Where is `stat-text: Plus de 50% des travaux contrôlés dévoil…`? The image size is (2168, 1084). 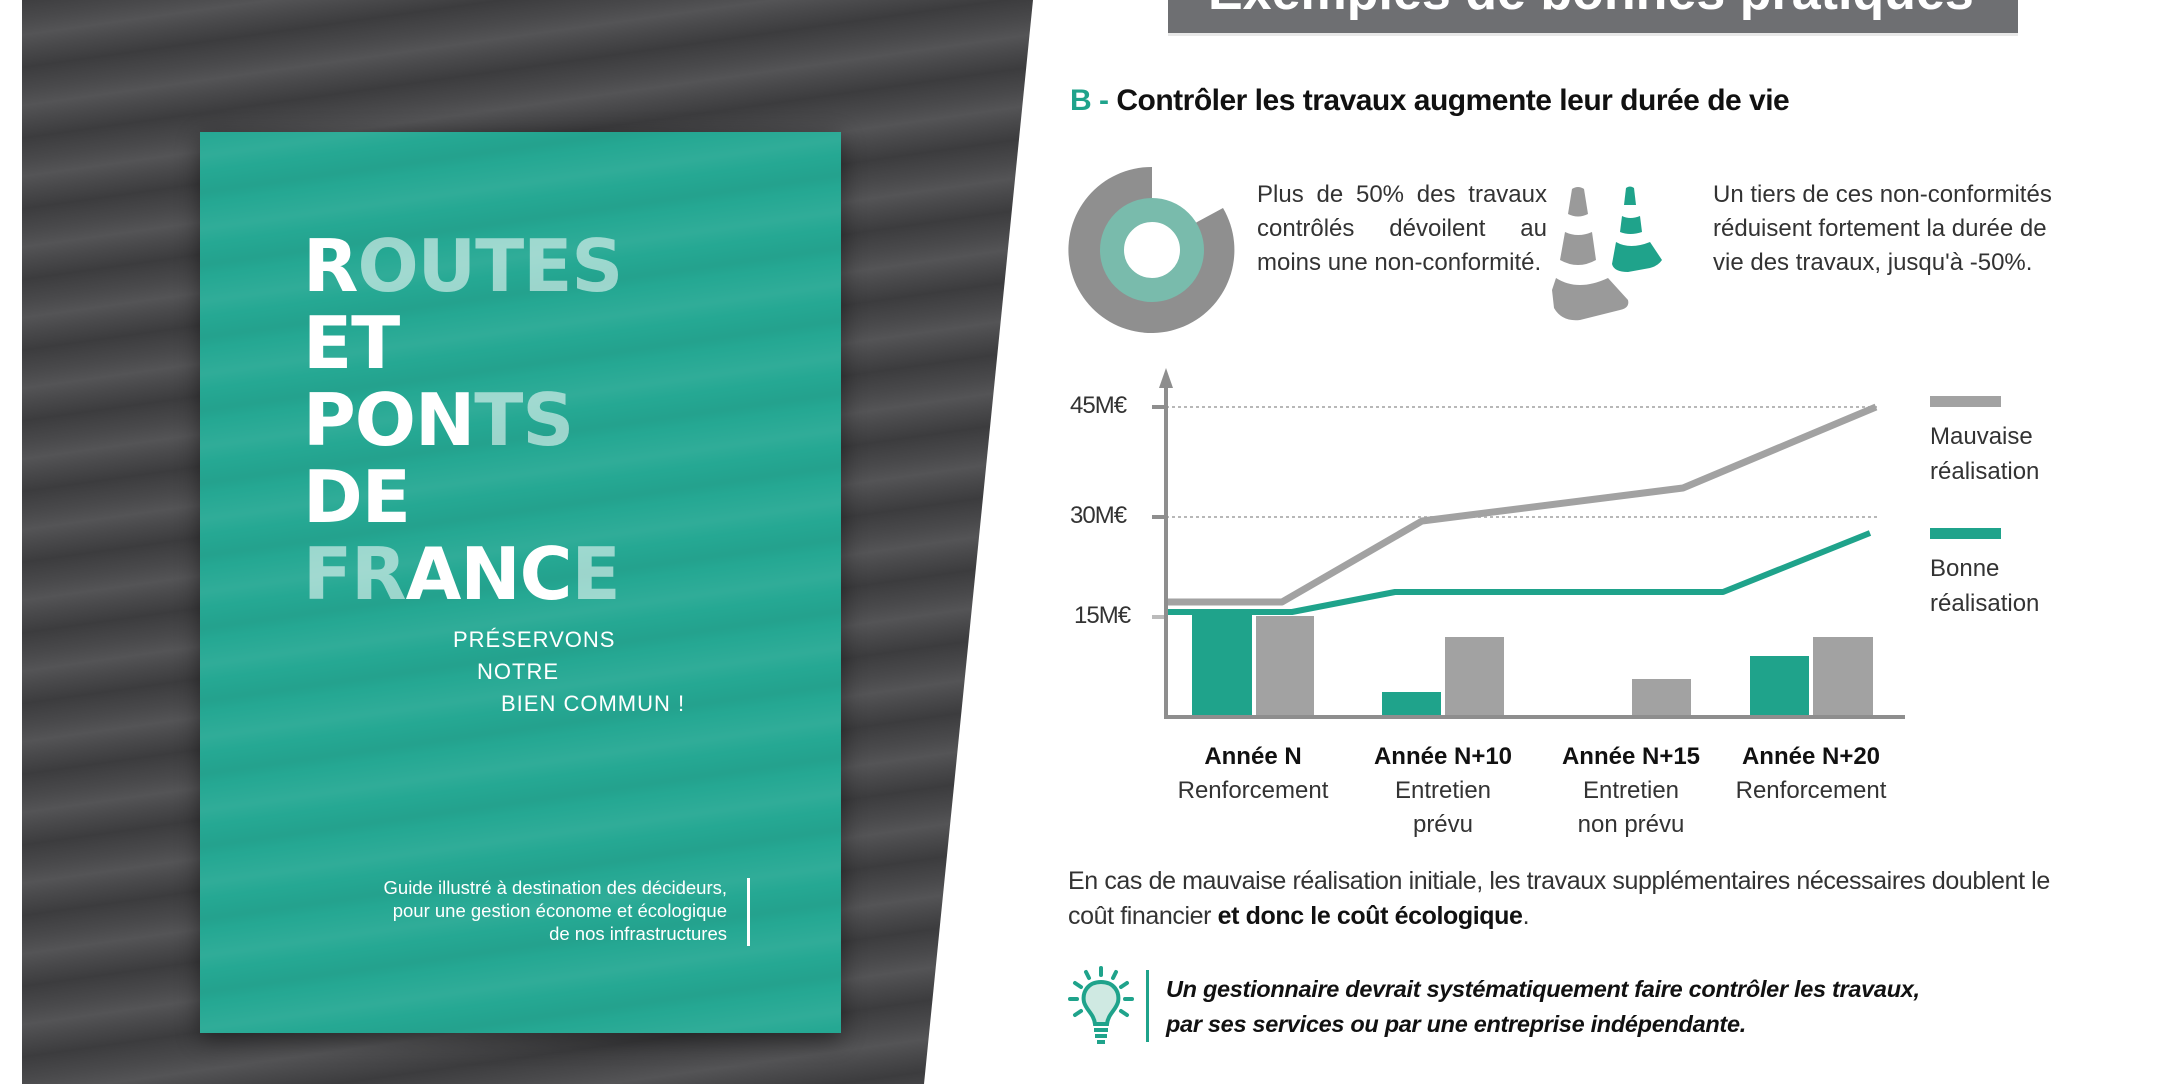
stat-text: Plus de 50% des travaux contrôlés dévoil… is located at coordinates (1402, 228).